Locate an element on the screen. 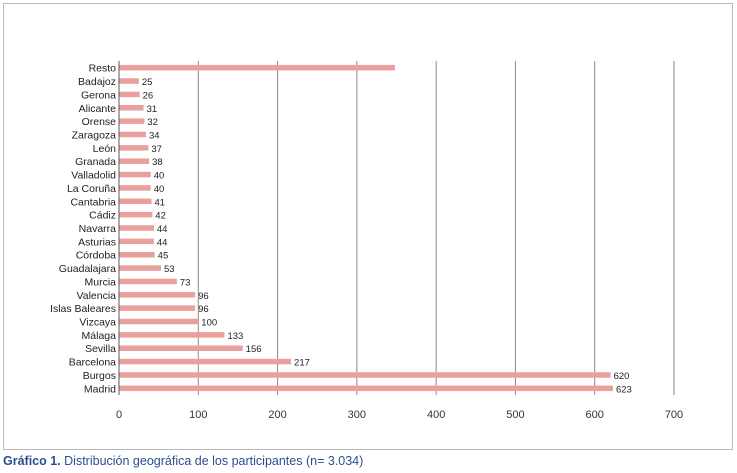  value-label: 37 is located at coordinates (156, 149).